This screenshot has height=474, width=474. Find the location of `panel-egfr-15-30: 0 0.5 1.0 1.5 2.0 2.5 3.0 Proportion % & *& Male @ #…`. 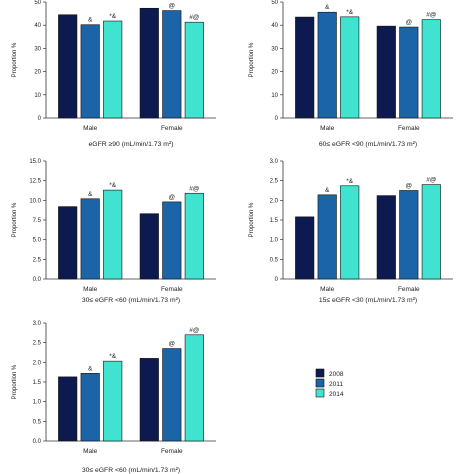

panel-egfr-15-30: 0 0.5 1.0 1.5 2.0 2.5 3.0 Proportion % & *& Male @ #… is located at coordinates (351, 231).